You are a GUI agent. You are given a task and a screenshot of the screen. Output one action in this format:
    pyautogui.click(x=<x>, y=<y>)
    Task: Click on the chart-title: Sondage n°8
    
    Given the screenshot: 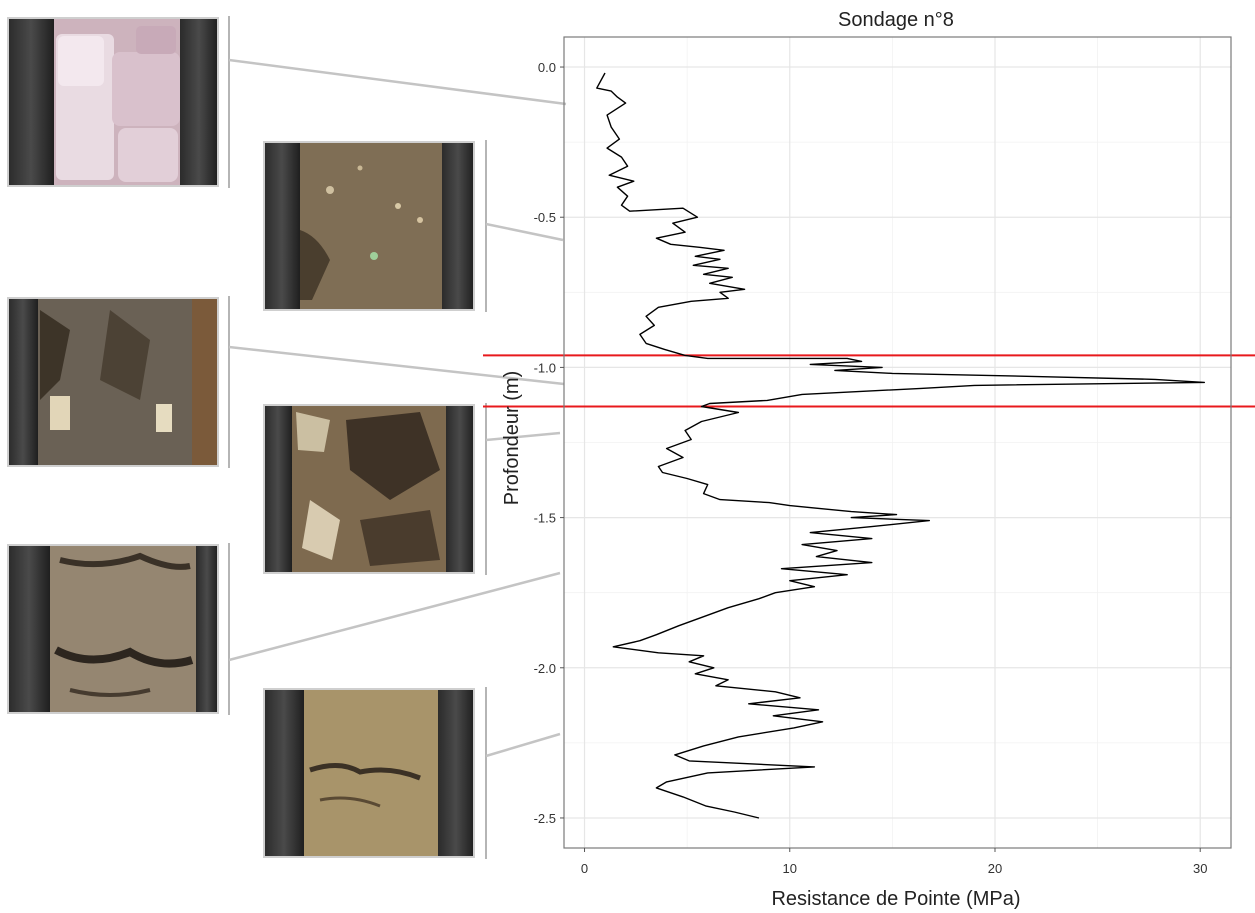 What is the action you would take?
    pyautogui.click(x=896, y=20)
    